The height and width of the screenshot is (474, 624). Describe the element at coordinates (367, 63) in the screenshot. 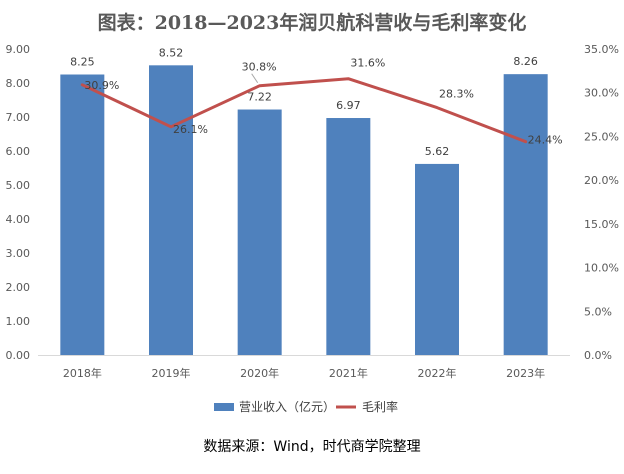

I see `margin-data-label: 31.6%` at that location.